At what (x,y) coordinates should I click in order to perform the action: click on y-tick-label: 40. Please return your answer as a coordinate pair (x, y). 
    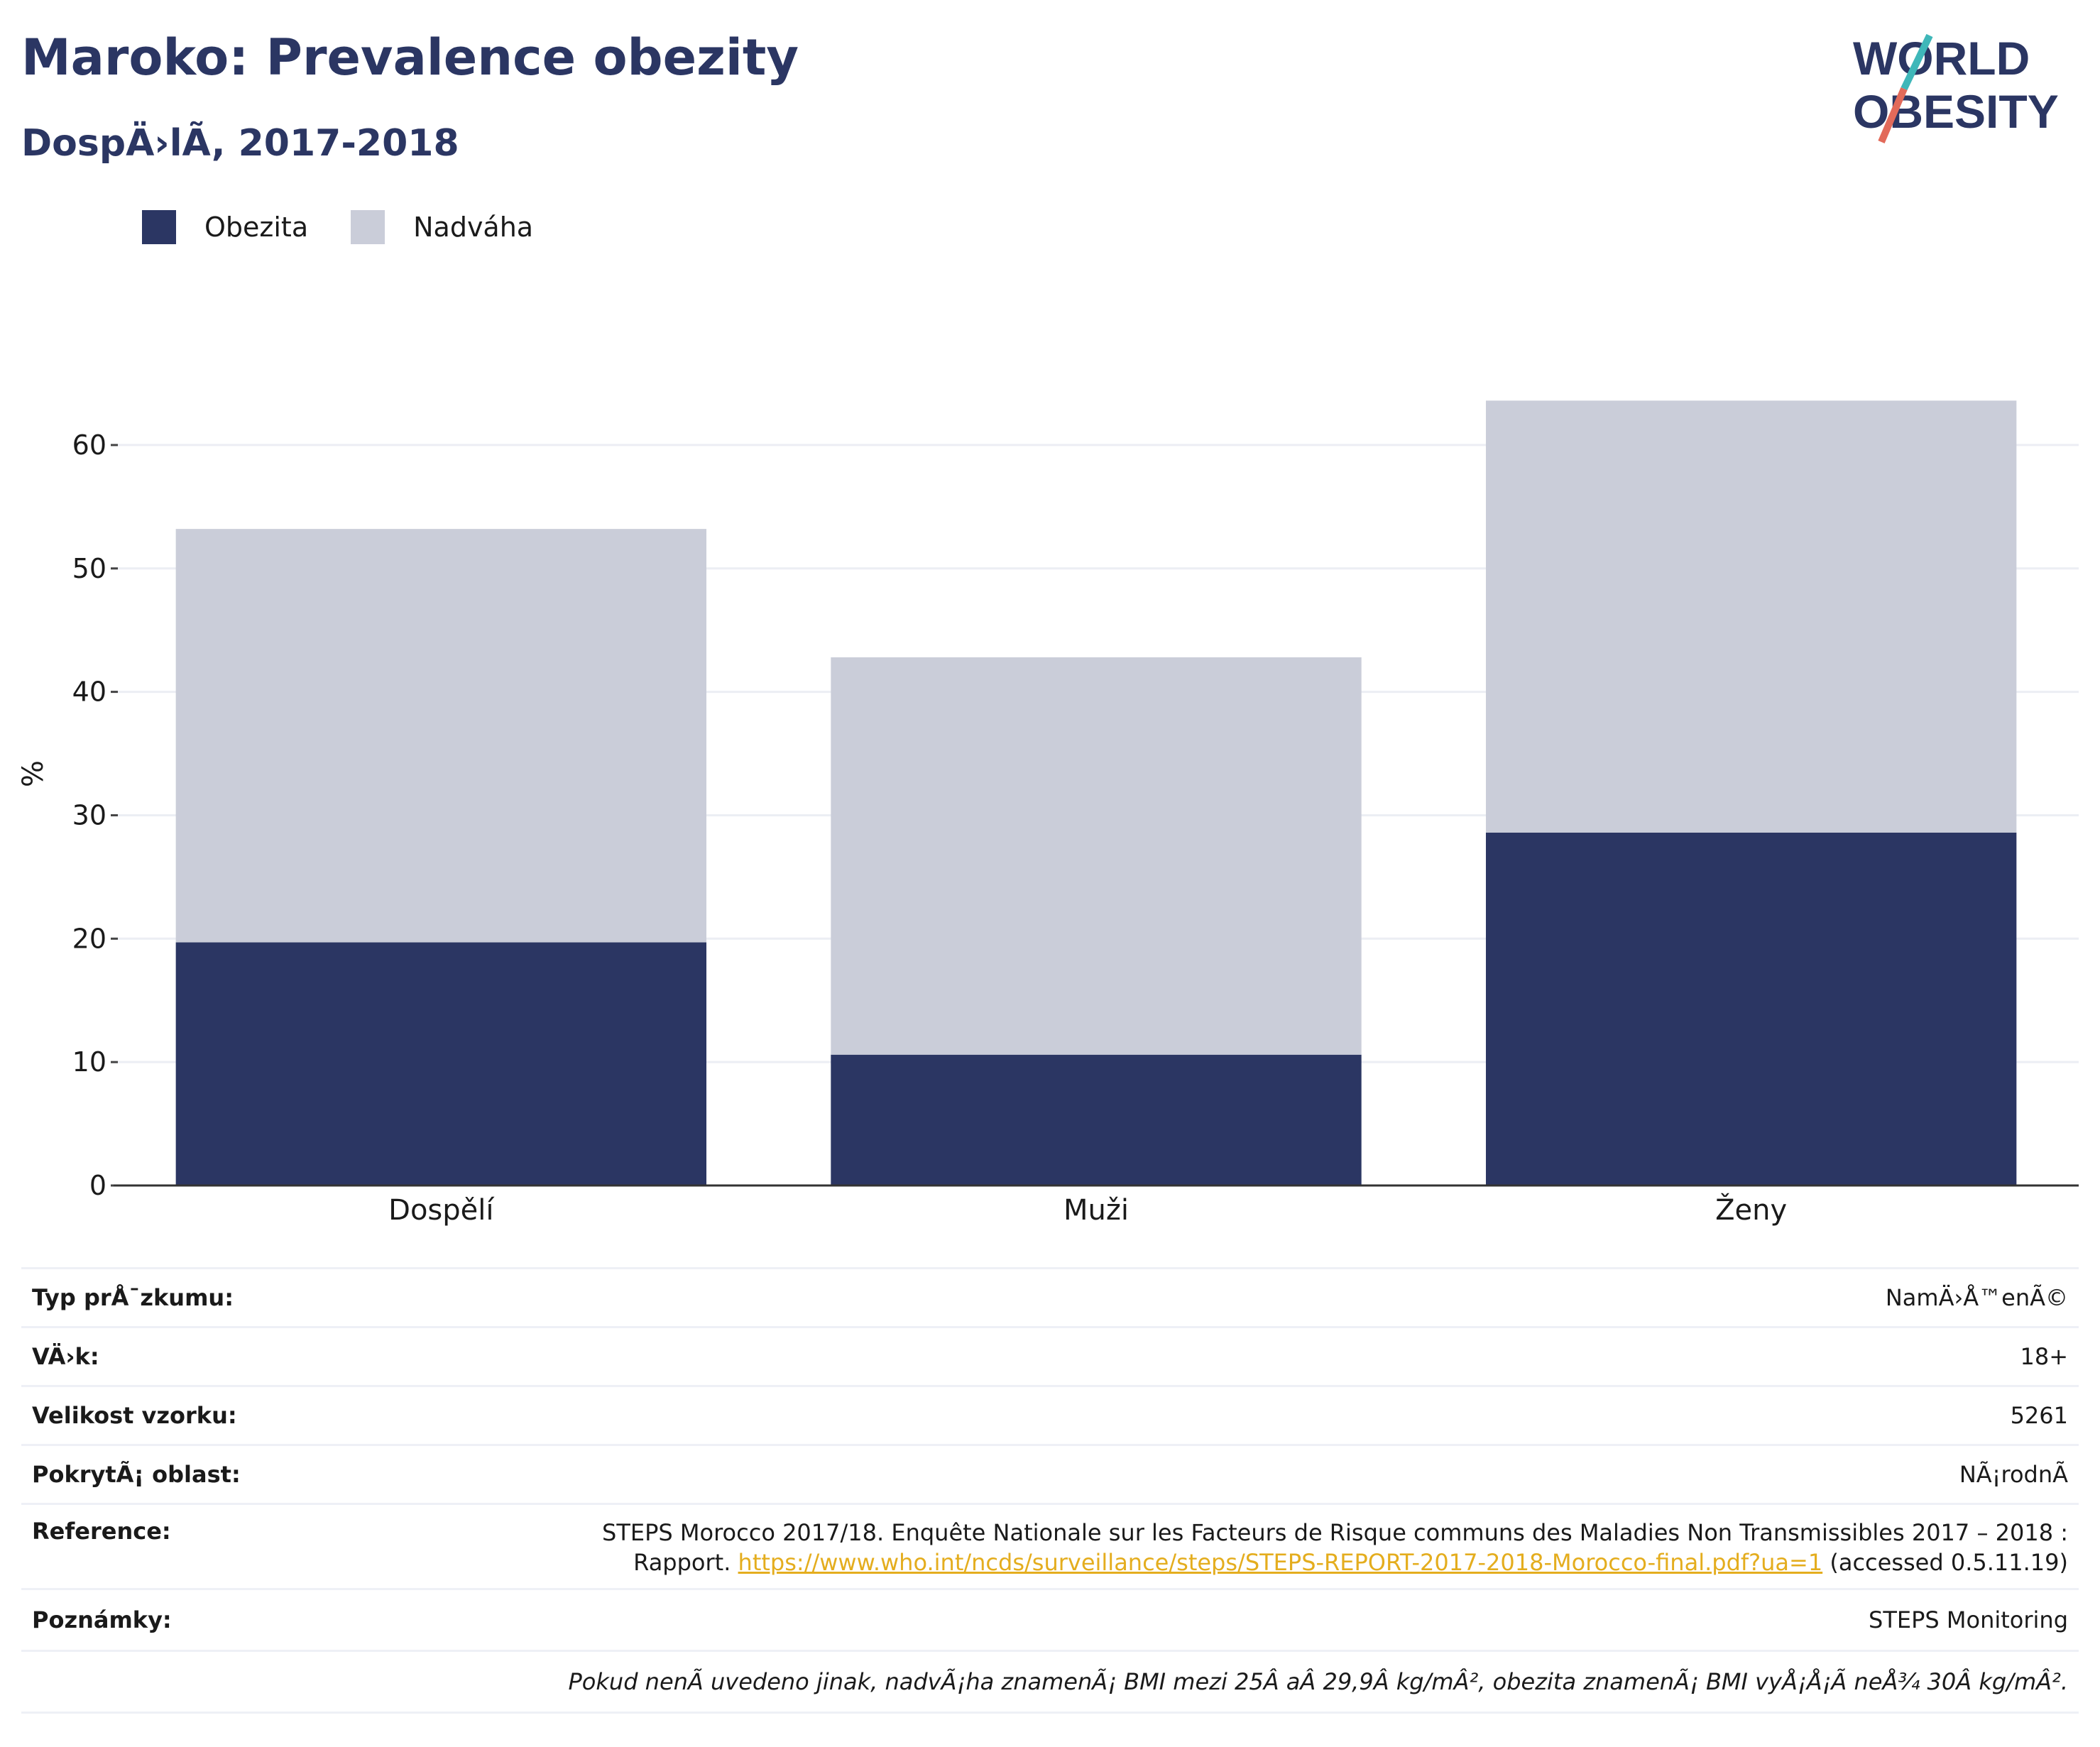
    Looking at the image, I should click on (89, 692).